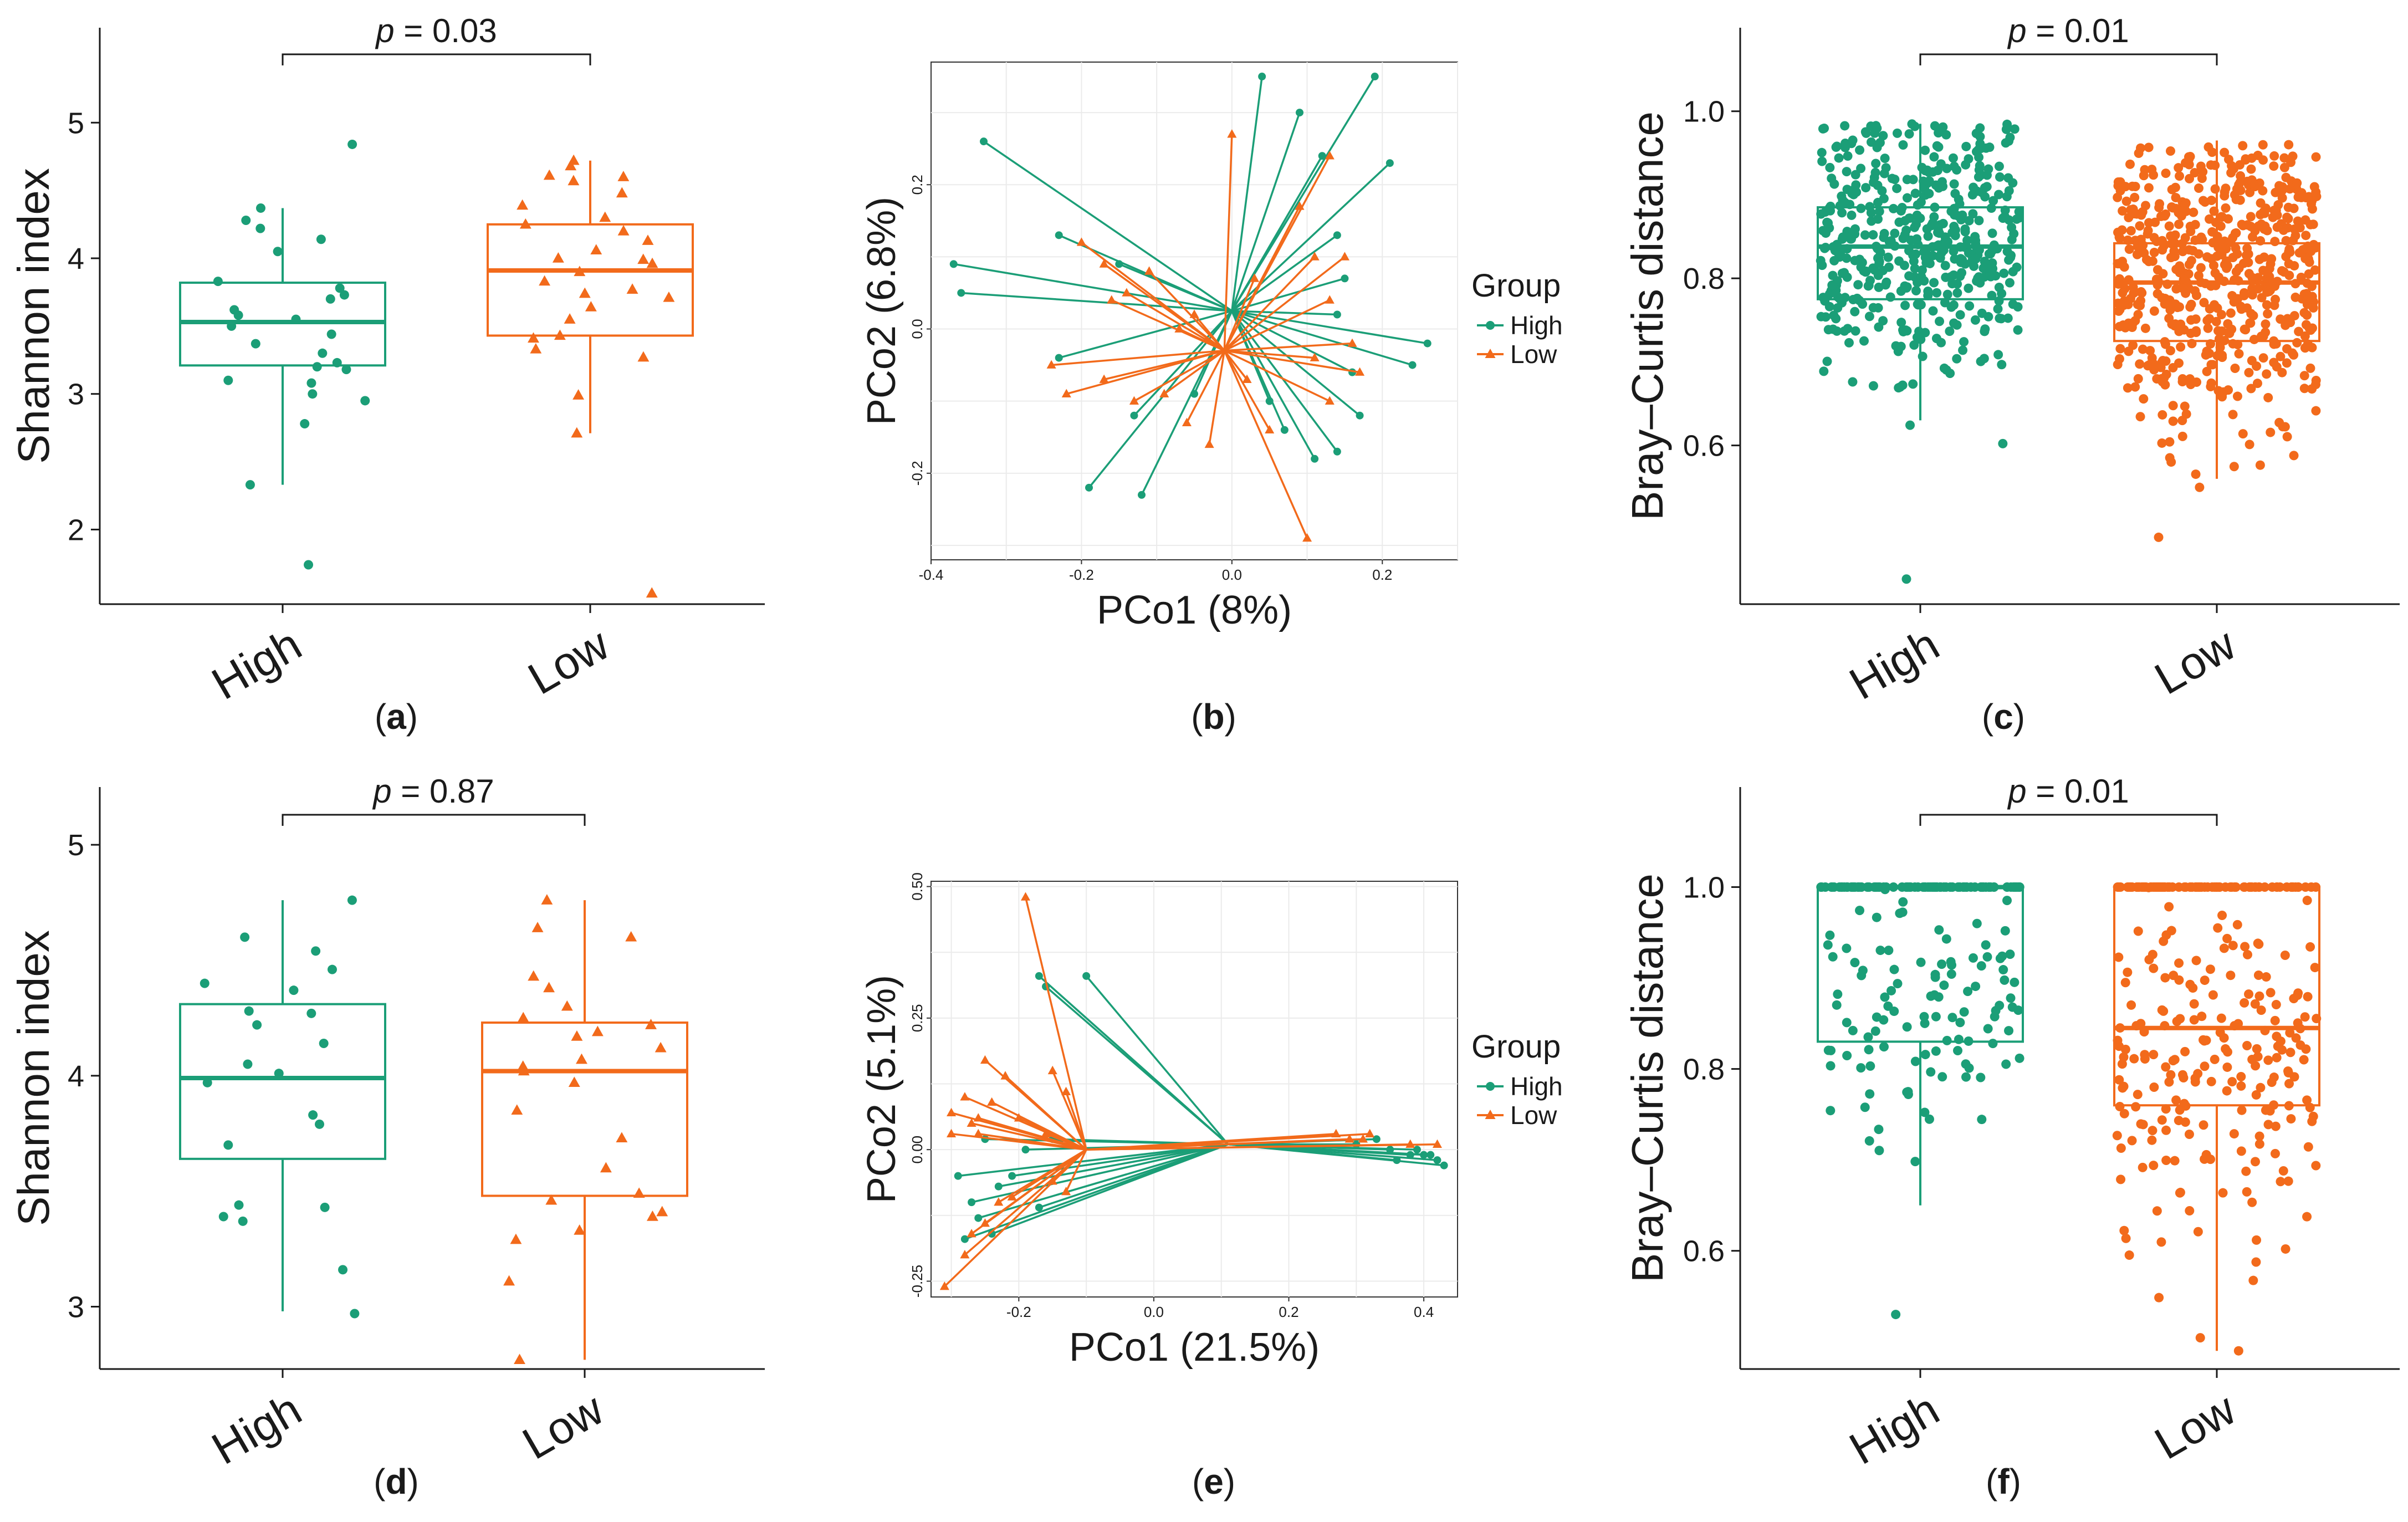  What do you see at coordinates (436, 59) in the screenshot?
I see `pvalue-bracket` at bounding box center [436, 59].